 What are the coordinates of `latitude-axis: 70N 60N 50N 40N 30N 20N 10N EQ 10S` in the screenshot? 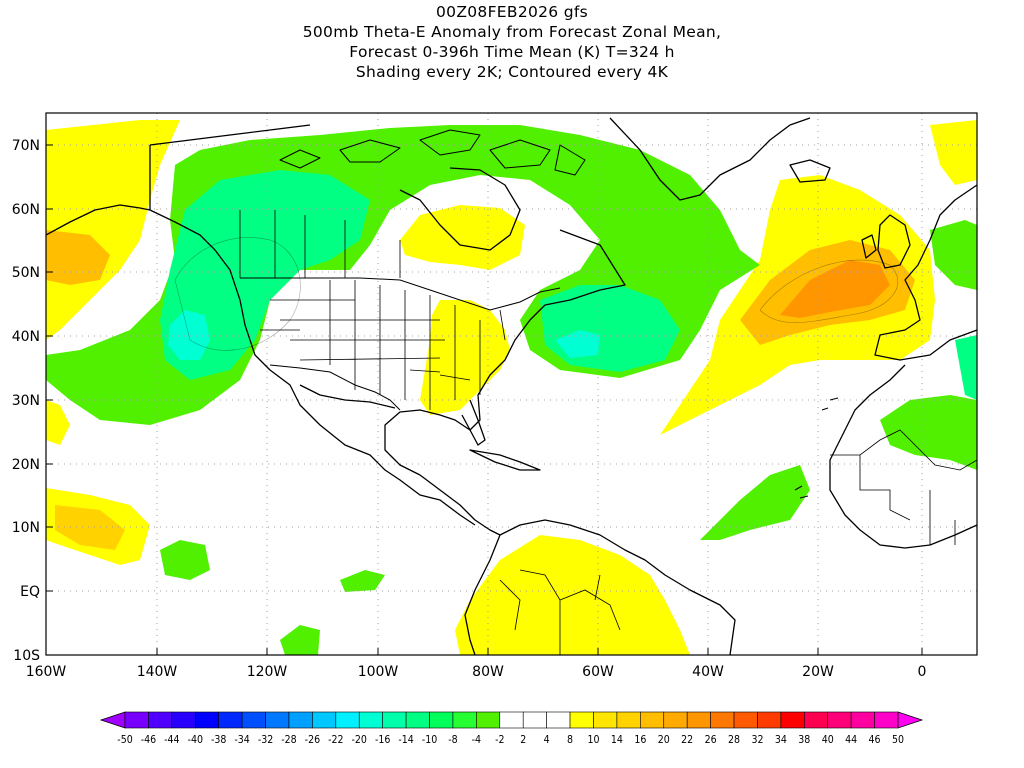 It's located at (26, 401).